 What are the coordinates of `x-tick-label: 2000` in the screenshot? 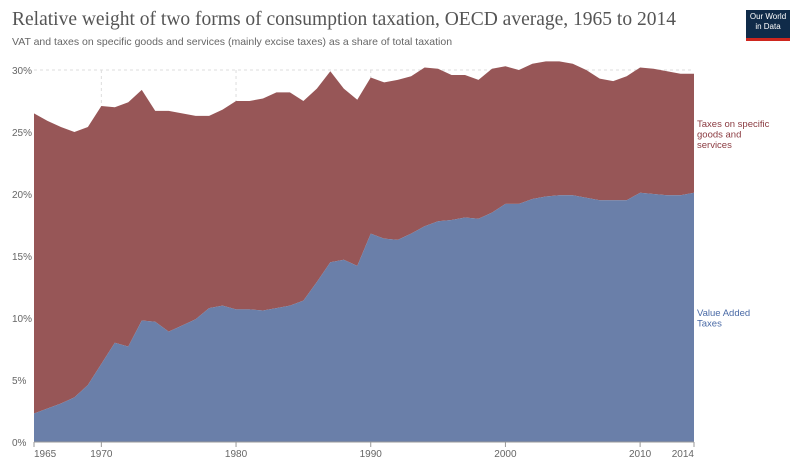 It's located at (505, 454).